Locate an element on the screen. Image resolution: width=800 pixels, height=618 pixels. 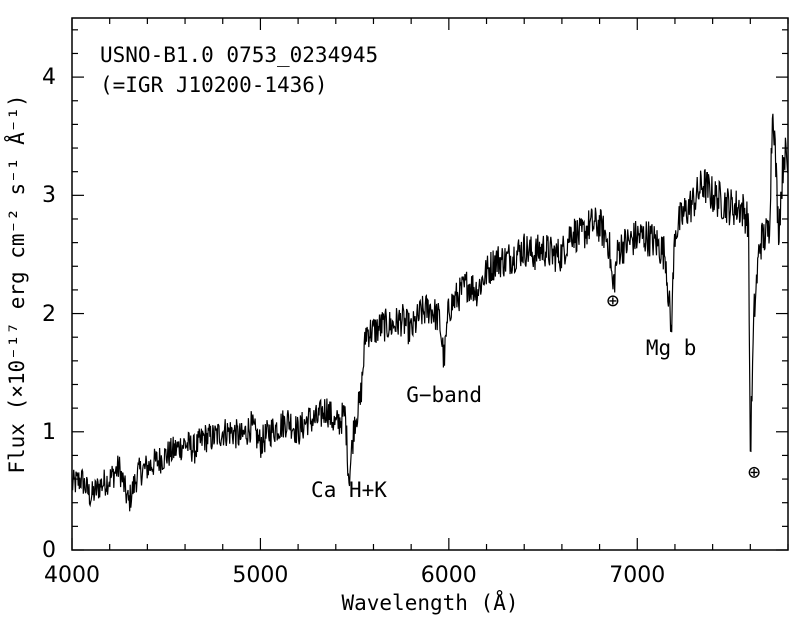
annotation-3: Mg b is located at coordinates (671, 348).